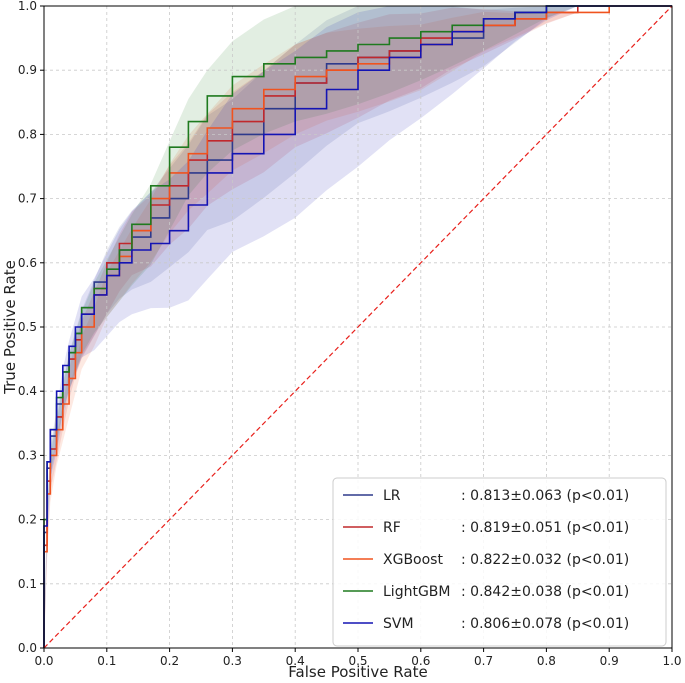 This screenshot has height=683, width=685. Describe the element at coordinates (546, 661) in the screenshot. I see `x-tick-label: 0.8` at that location.